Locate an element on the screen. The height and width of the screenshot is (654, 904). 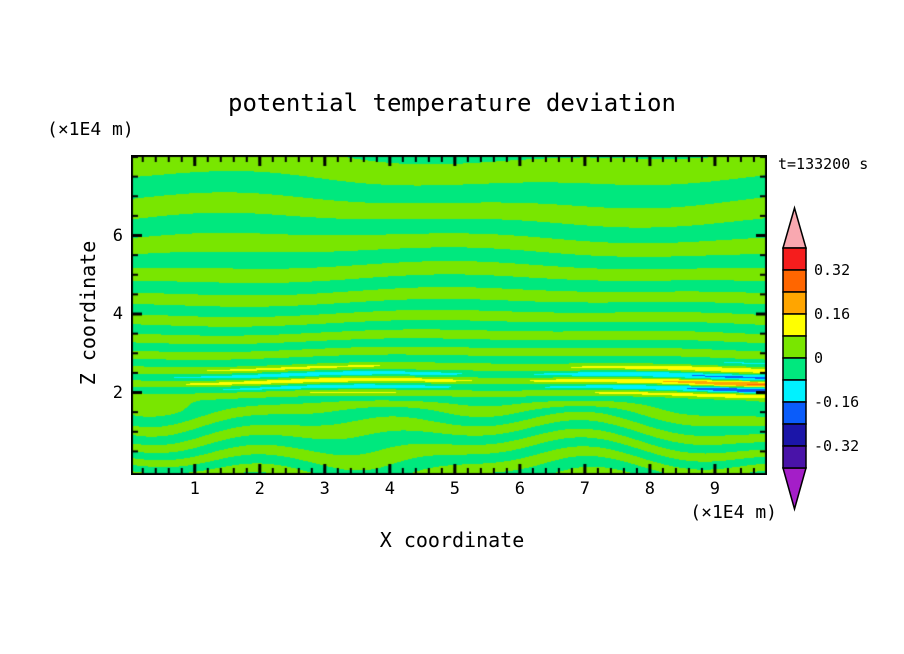
x-tick-label: 9 is located at coordinates (715, 489).